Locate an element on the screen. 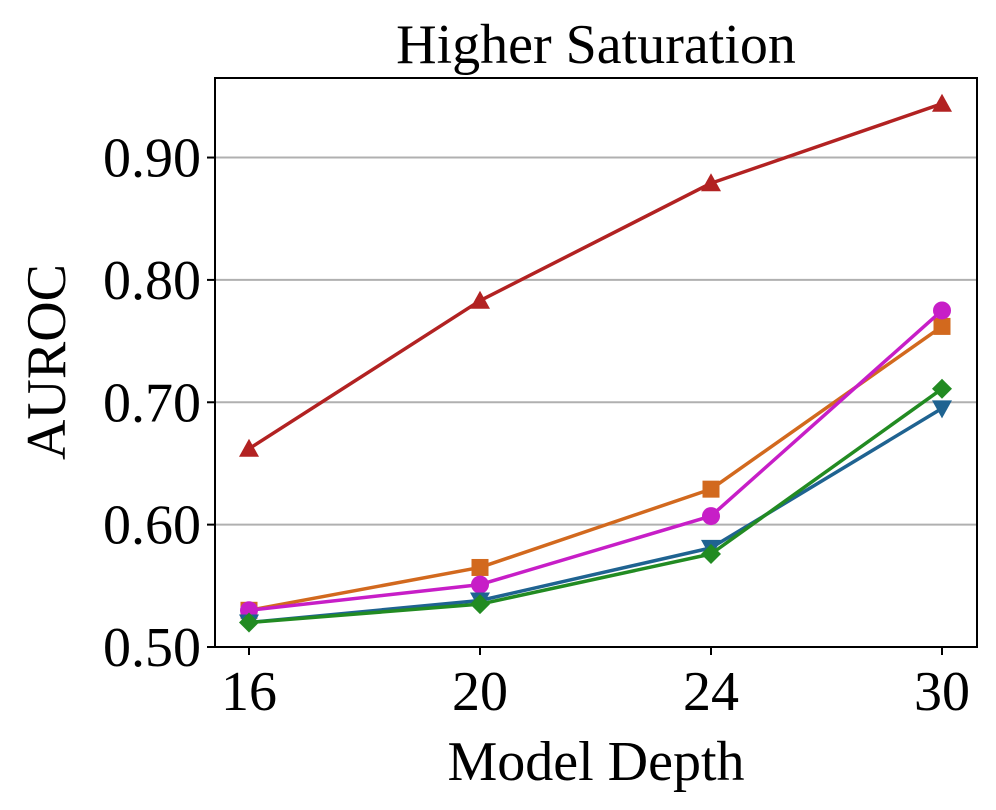 The width and height of the screenshot is (996, 810). x-axis: 16 20 24 30 is located at coordinates (595, 685).